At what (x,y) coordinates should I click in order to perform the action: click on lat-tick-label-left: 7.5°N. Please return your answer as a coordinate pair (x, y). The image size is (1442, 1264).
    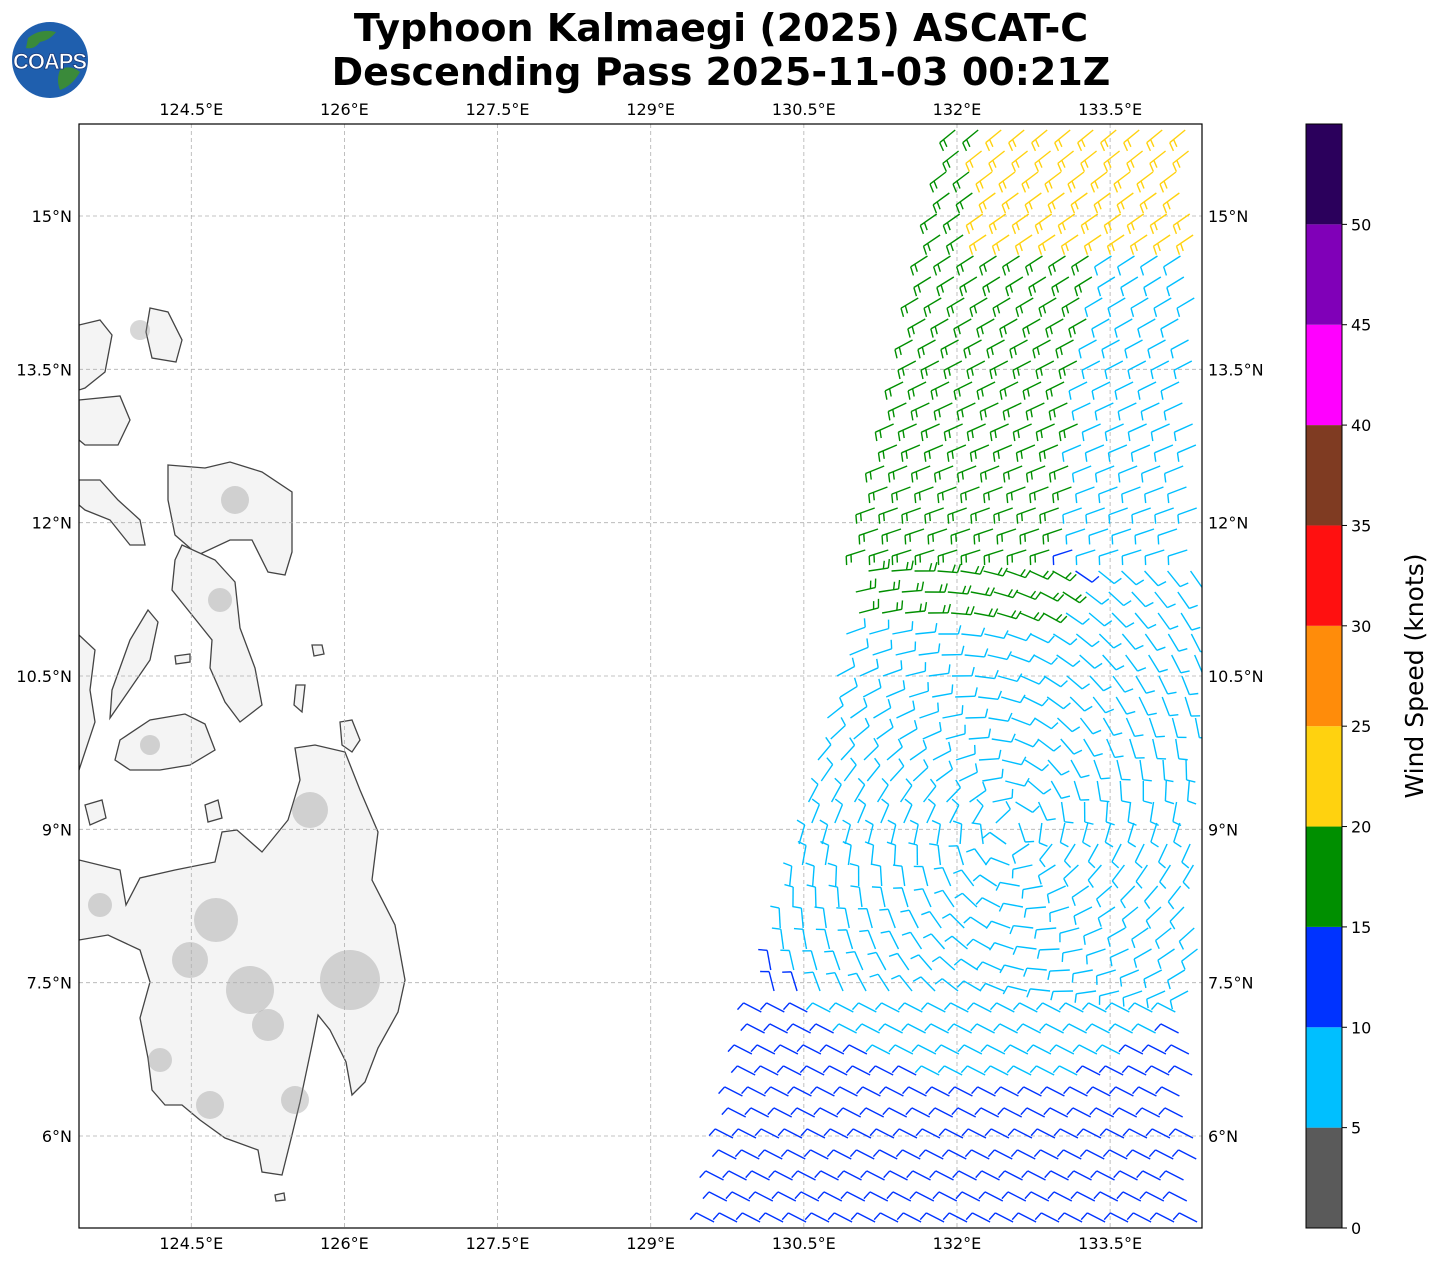
    Looking at the image, I should click on (49, 983).